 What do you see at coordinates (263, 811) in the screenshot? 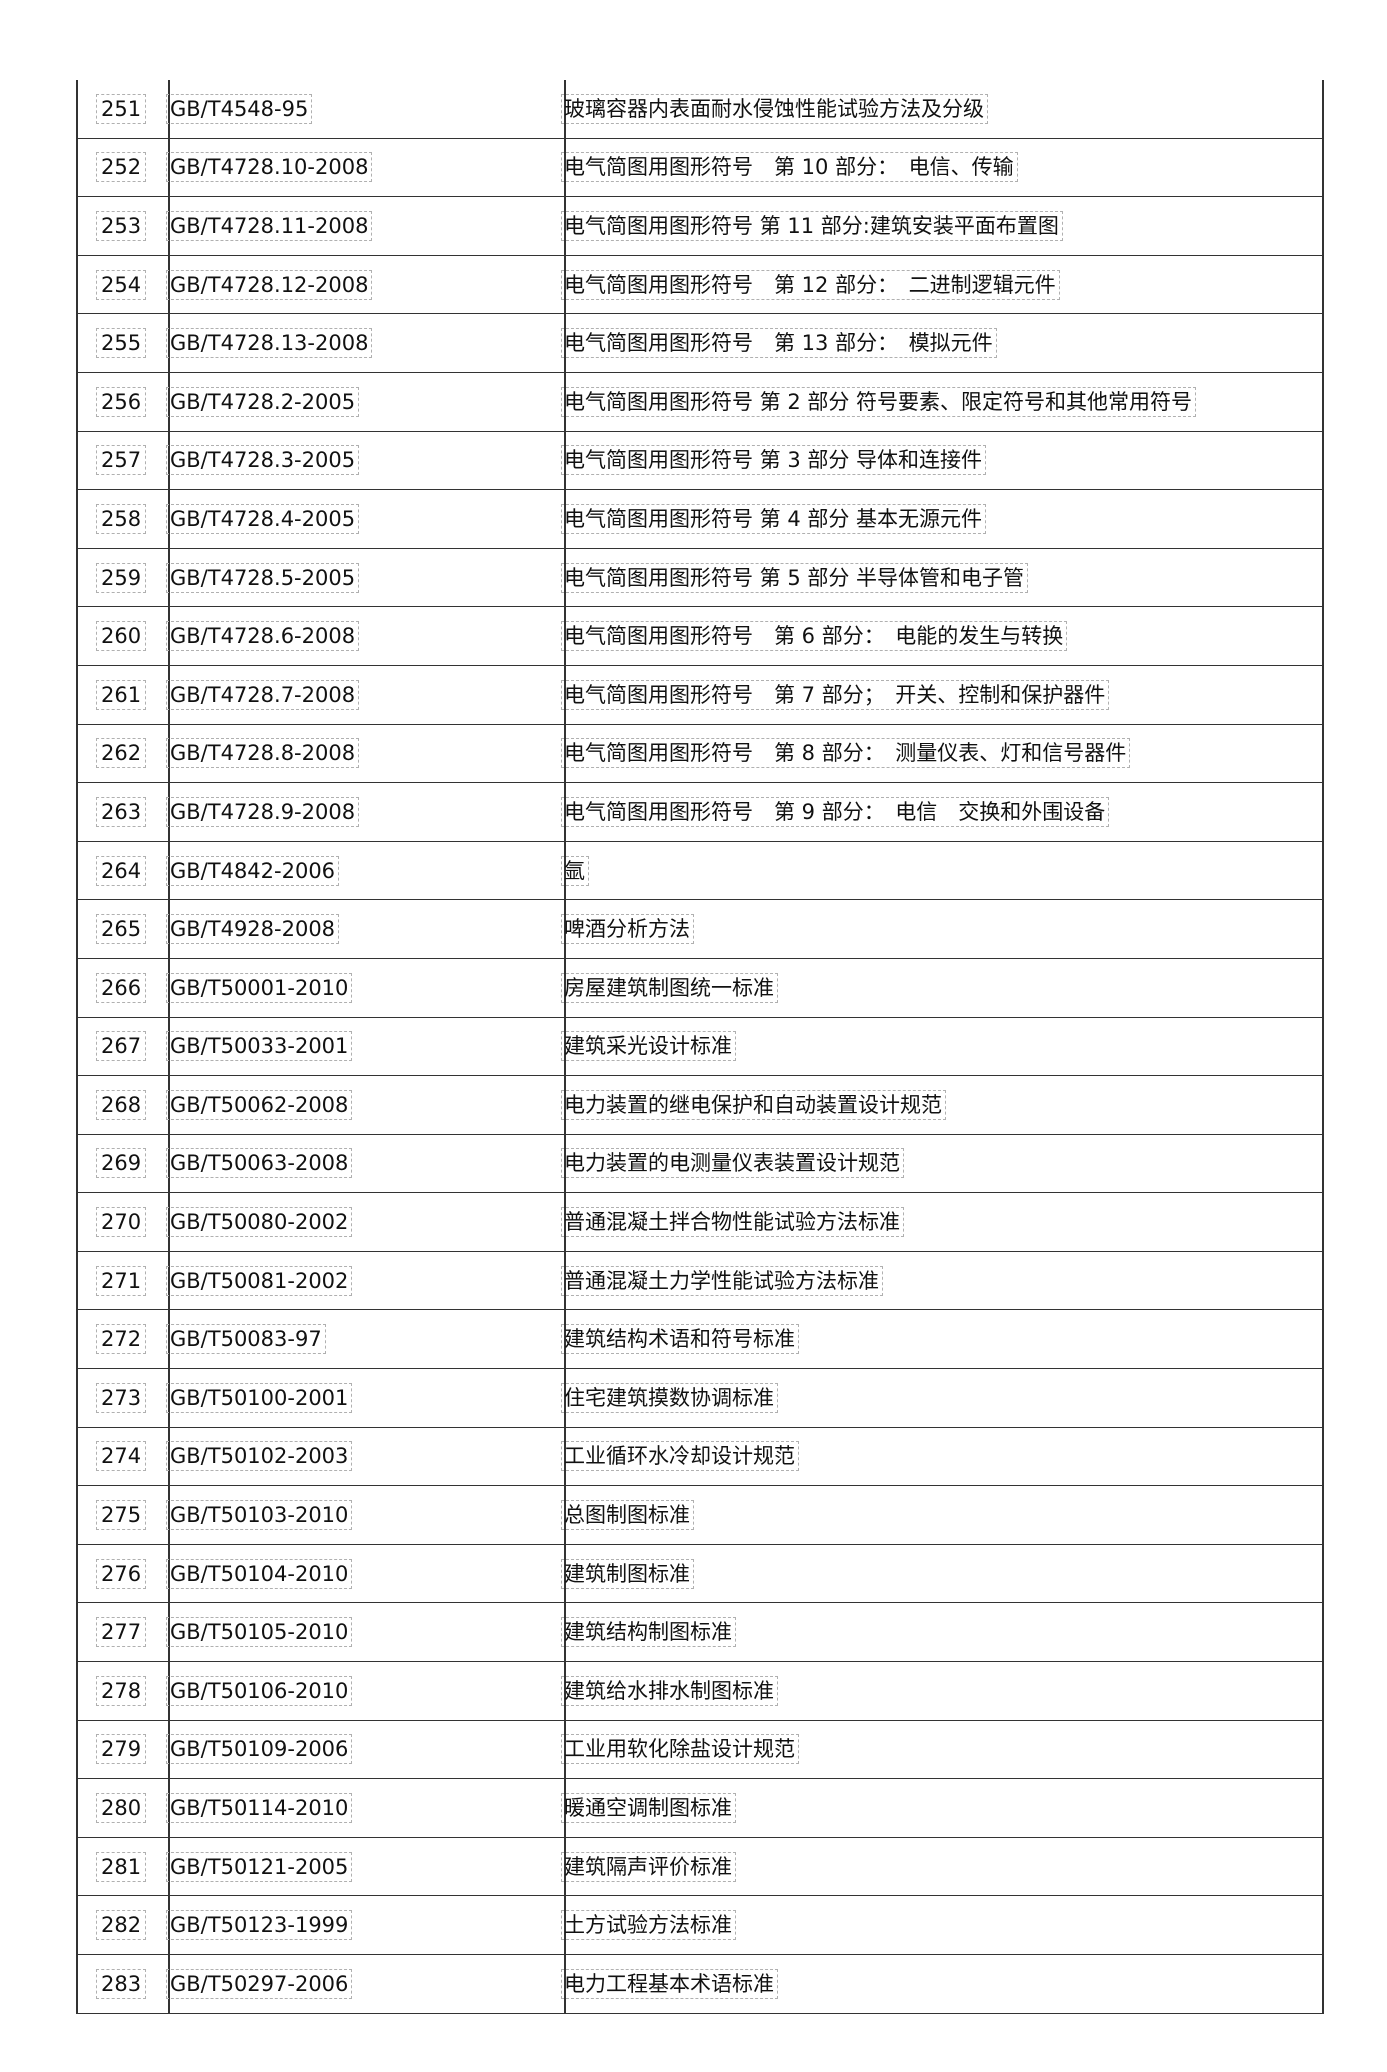
I see `standard-code: GB/T4728.9-2008` at bounding box center [263, 811].